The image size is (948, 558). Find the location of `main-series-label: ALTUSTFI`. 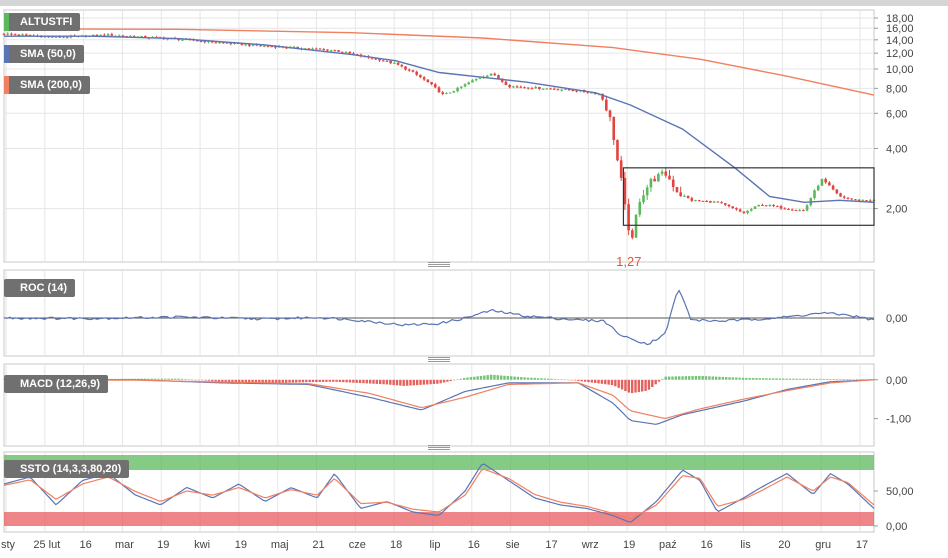

main-series-label: ALTUSTFI is located at coordinates (42, 22).